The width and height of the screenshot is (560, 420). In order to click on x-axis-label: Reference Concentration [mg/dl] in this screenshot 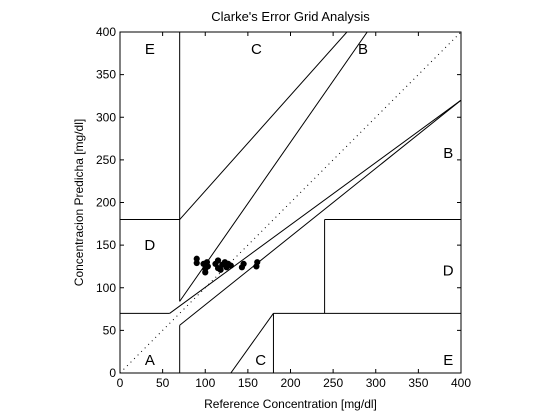, I will do `click(290, 404)`.